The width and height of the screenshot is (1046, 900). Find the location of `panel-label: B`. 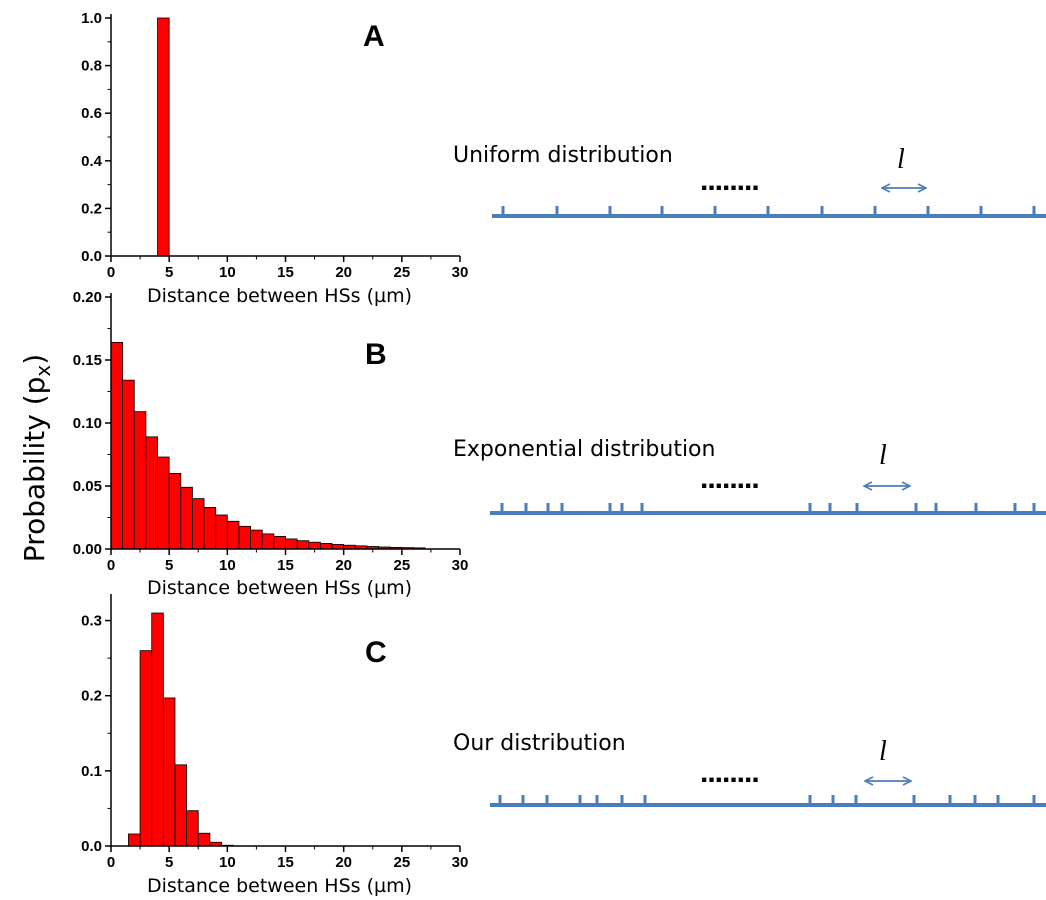

panel-label: B is located at coordinates (376, 354).